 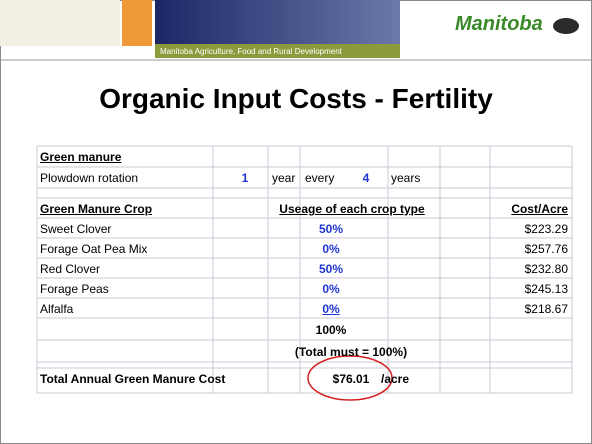 I want to click on slide-title: Organic Input Costs - Fertility, so click(x=296, y=98).